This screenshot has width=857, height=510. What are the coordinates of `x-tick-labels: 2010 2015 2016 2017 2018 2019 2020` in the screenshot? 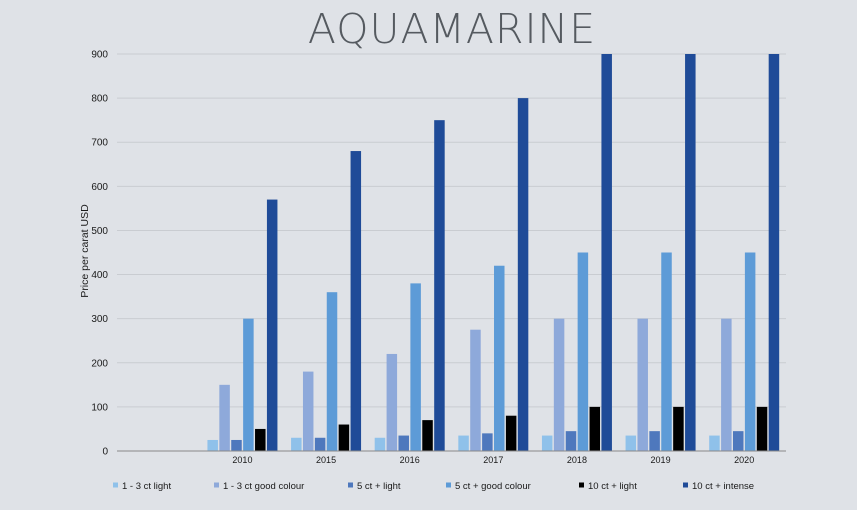 It's located at (493, 460).